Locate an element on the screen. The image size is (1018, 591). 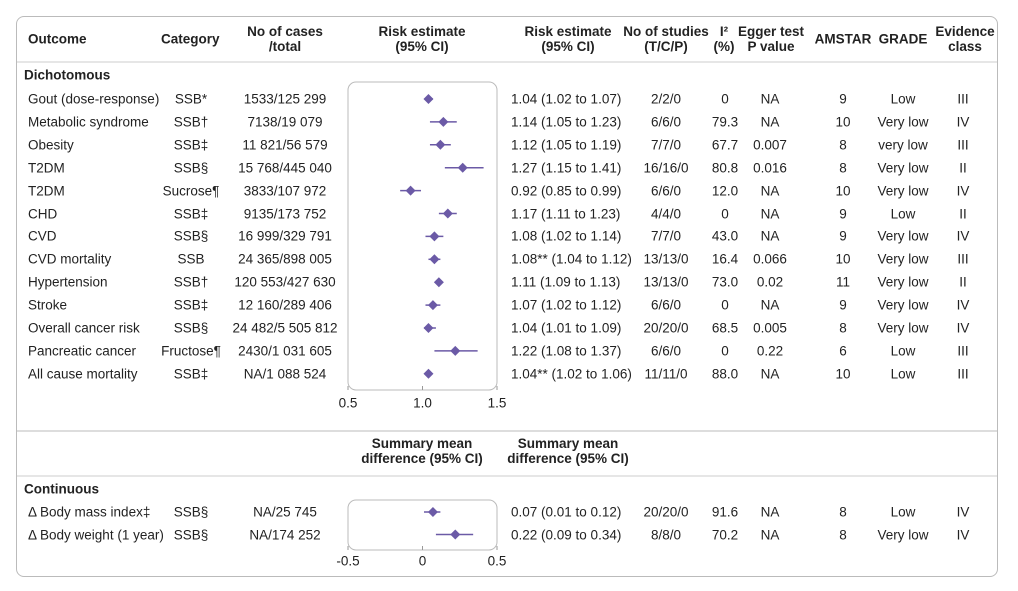
table-cell: 1.04 (1.01 to 1.09) is located at coordinates (566, 328).